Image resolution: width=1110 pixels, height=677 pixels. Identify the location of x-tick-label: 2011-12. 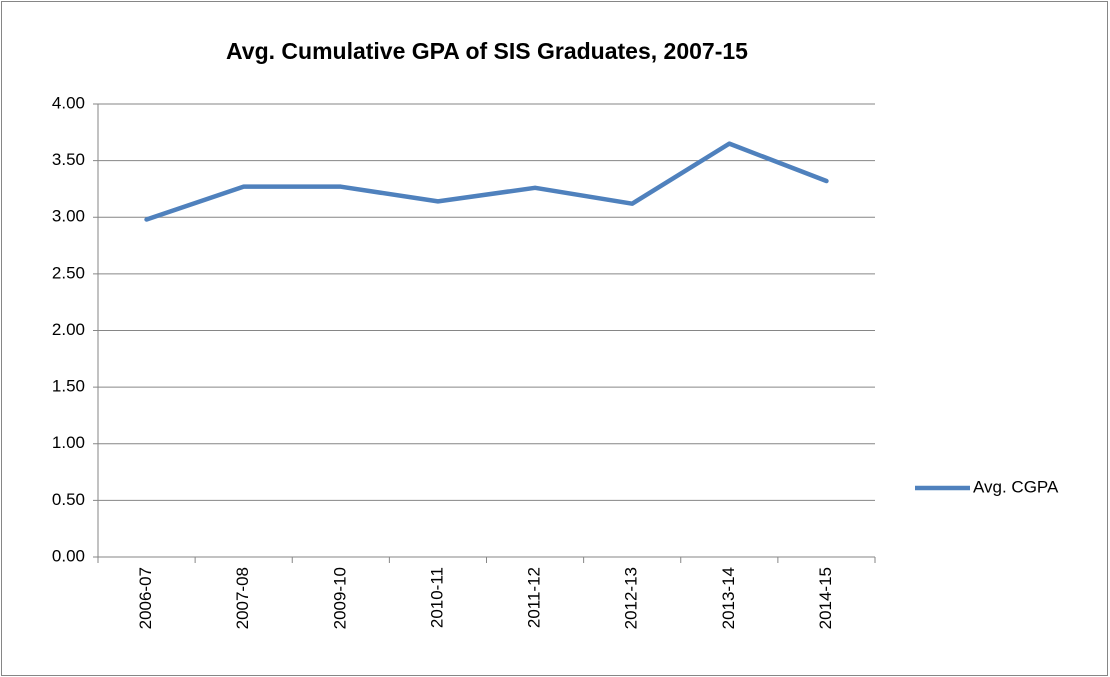
(534, 597).